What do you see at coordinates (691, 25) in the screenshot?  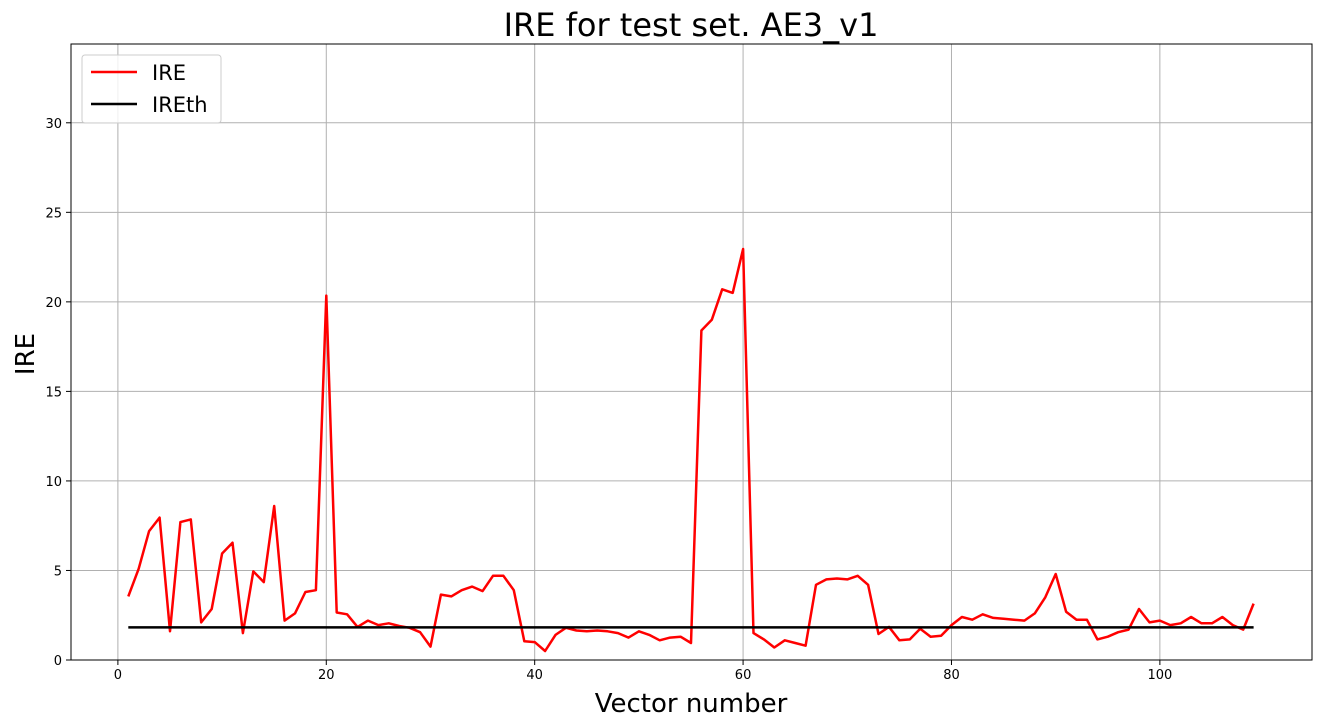 I see `chart-title: IRE for test set. AE3_v1` at bounding box center [691, 25].